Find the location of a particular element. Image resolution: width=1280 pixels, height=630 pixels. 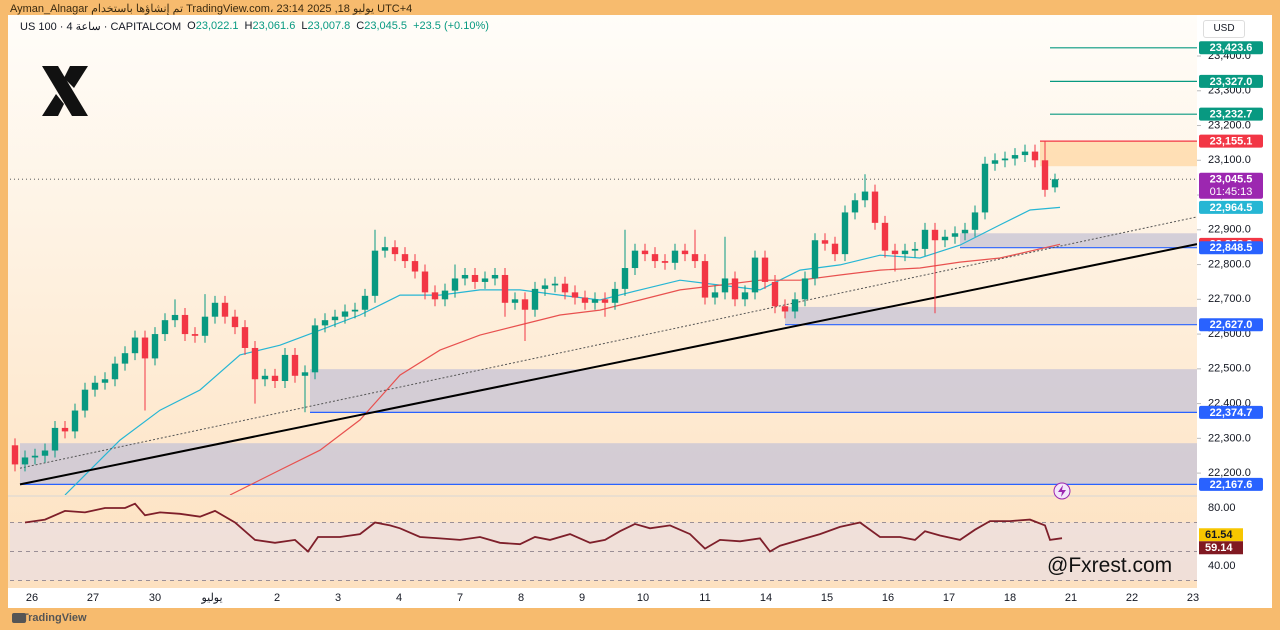

x-tick-label: 3 is located at coordinates (338, 598).